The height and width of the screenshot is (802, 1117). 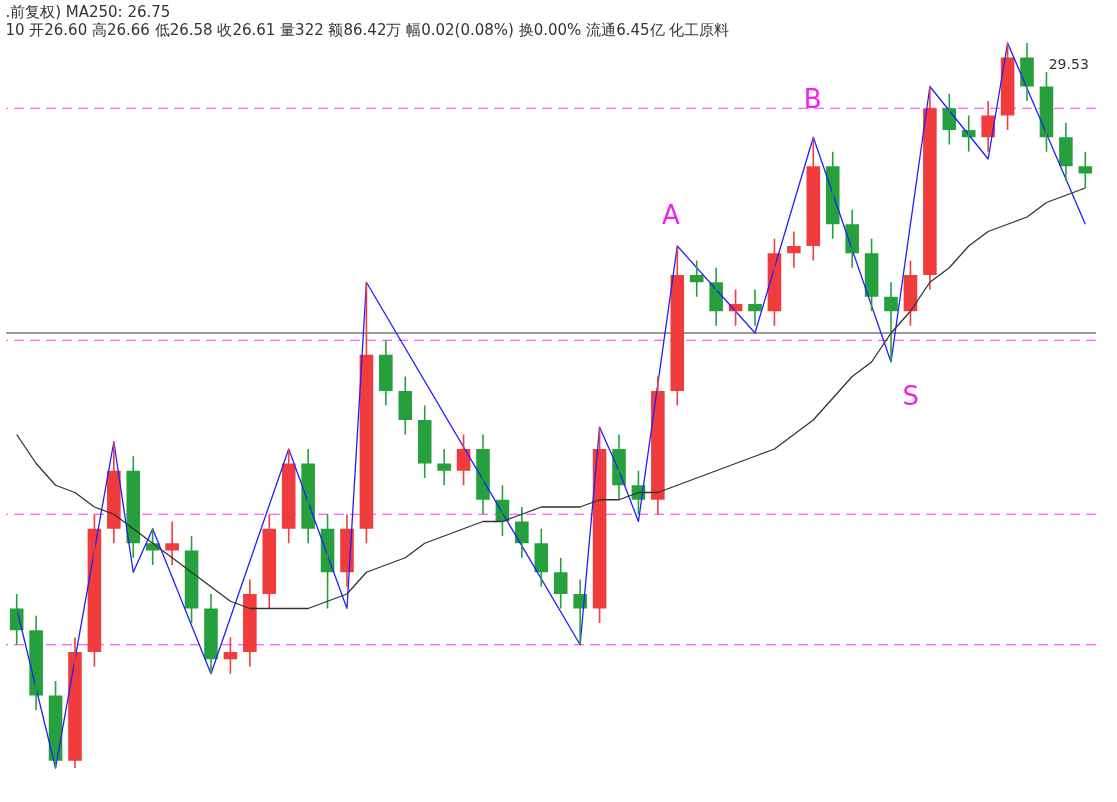 I want to click on annotation: S, so click(x=910, y=395).